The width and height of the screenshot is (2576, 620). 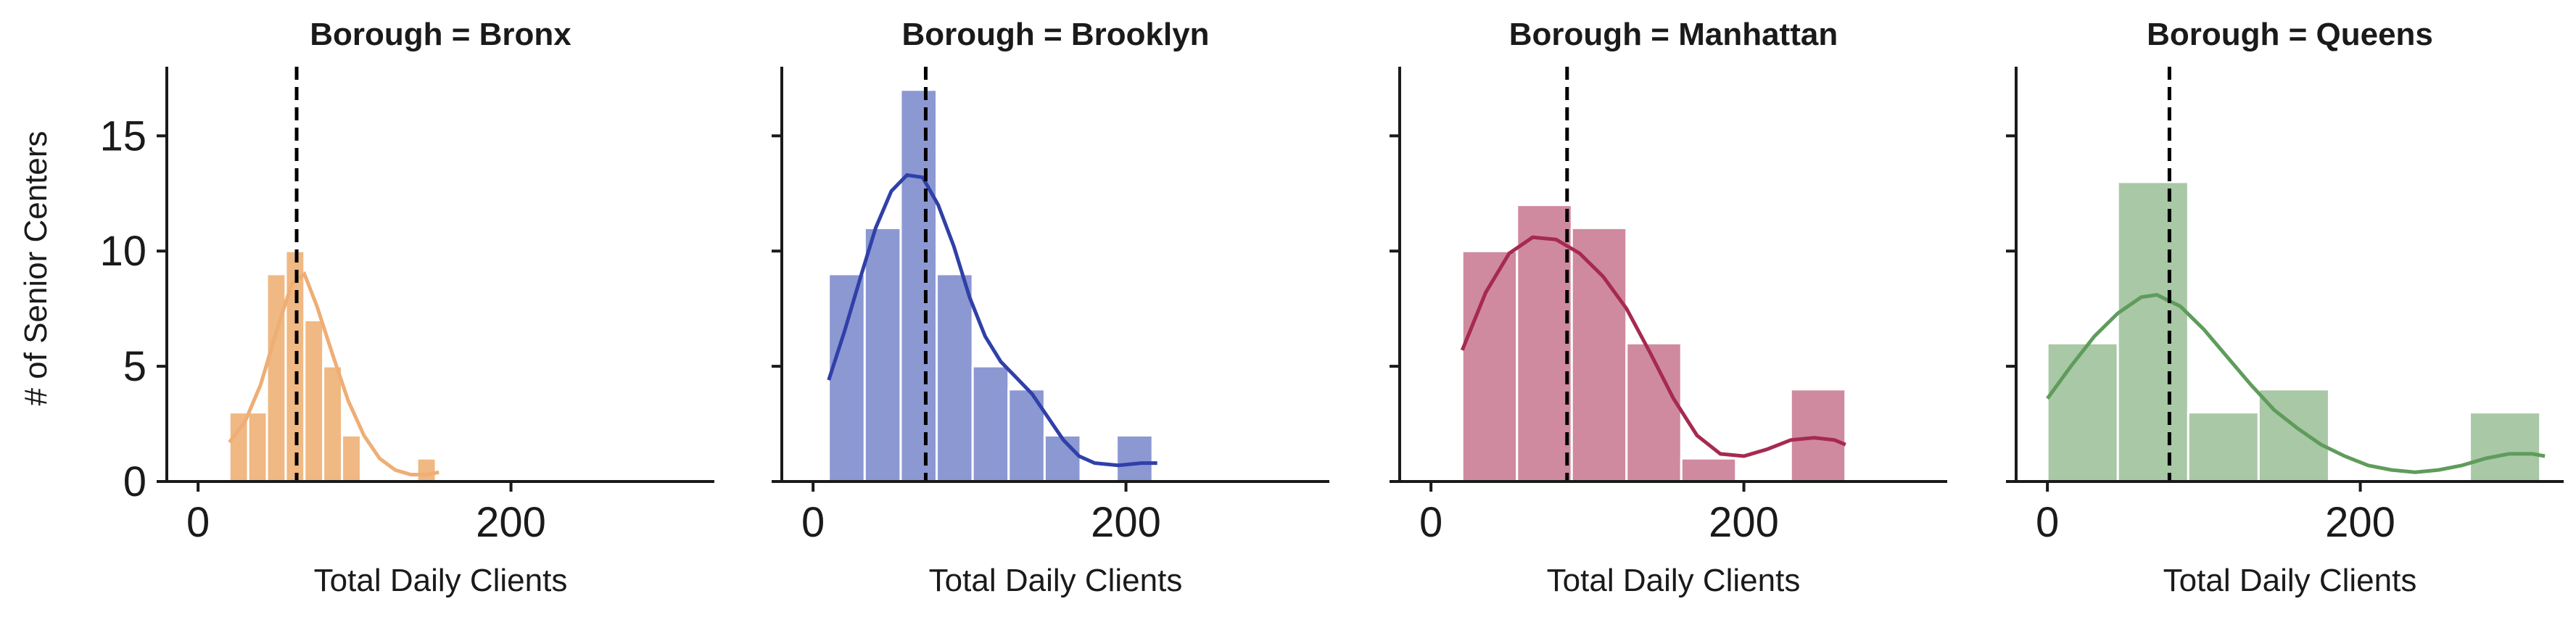 I want to click on panel-title: Borough = Queens, so click(x=2290, y=34).